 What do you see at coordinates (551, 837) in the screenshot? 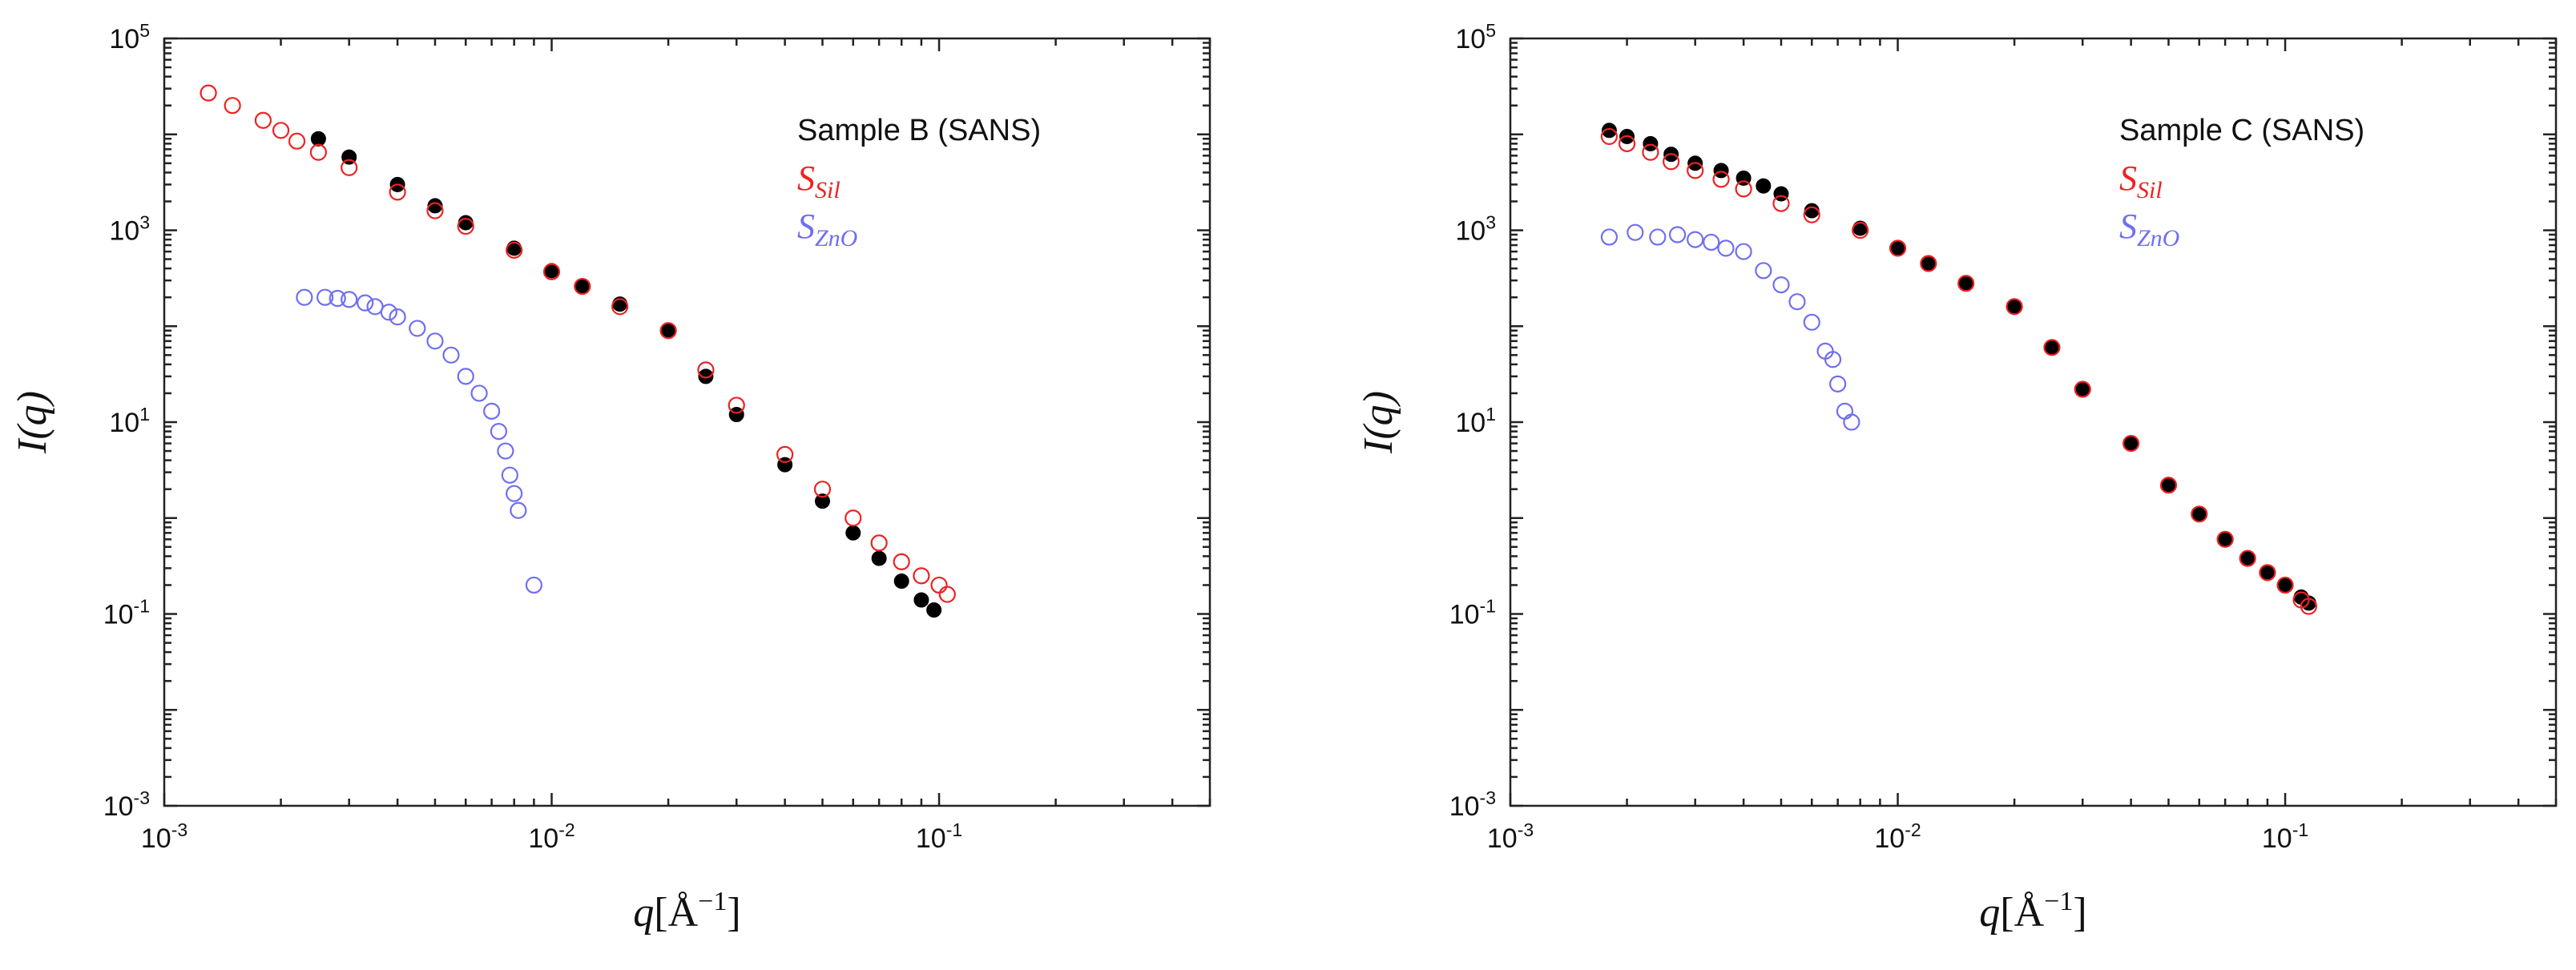
I see `x-tick-label: 10⁻²` at bounding box center [551, 837].